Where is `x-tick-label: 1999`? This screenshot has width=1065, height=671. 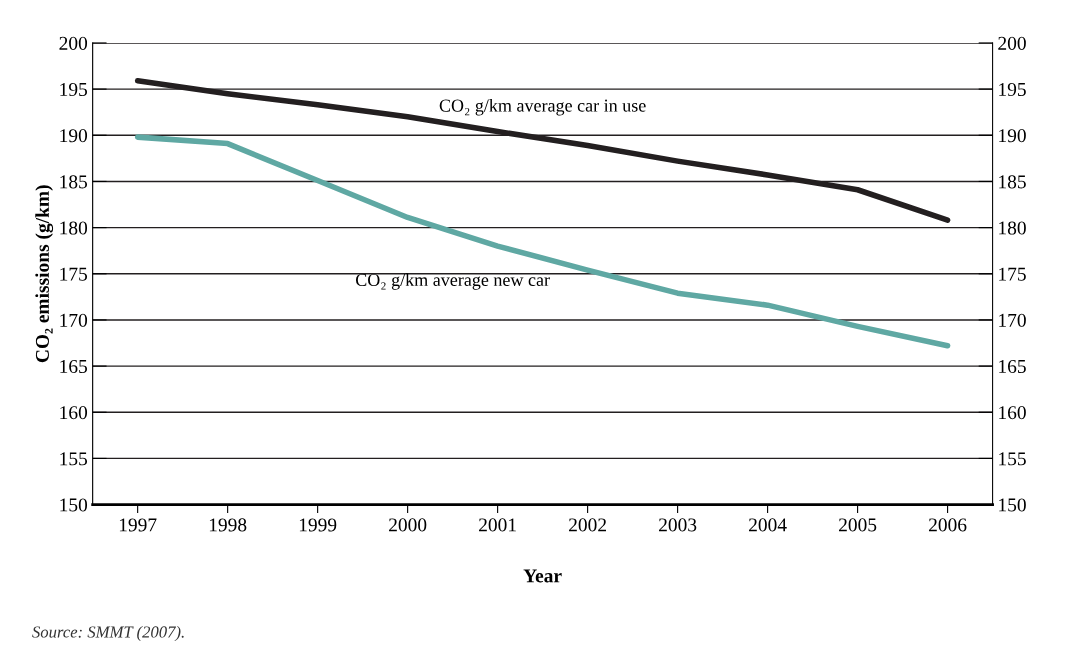 x-tick-label: 1999 is located at coordinates (318, 525).